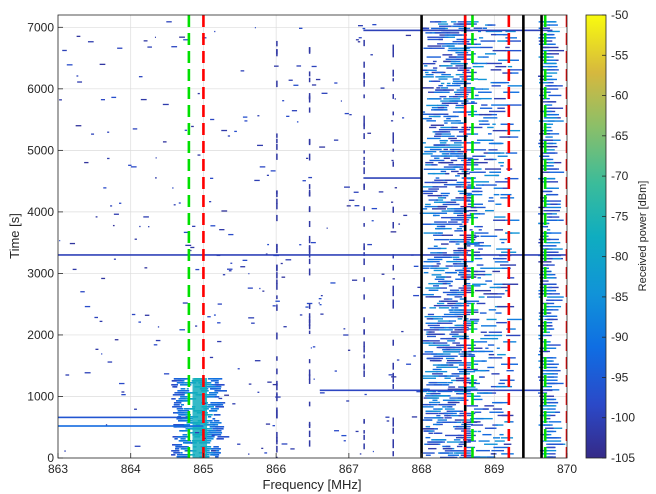  I want to click on x-tick-label: 865, so click(203, 469).